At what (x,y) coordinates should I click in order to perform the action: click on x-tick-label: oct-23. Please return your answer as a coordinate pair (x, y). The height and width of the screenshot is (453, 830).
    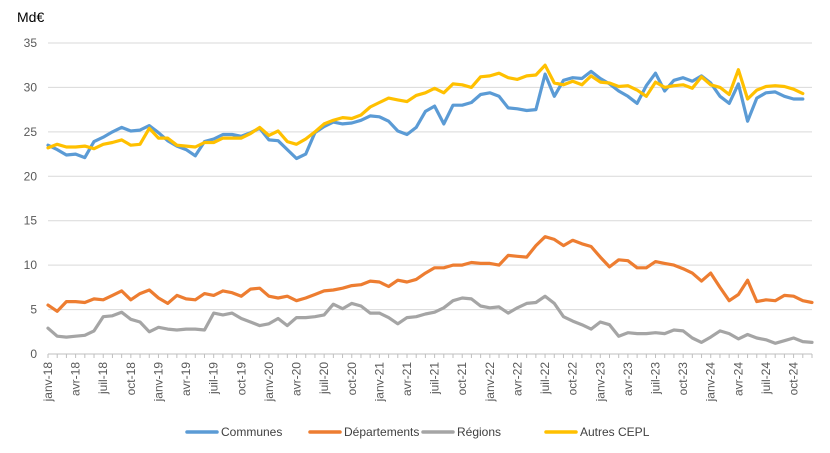
    Looking at the image, I should click on (683, 379).